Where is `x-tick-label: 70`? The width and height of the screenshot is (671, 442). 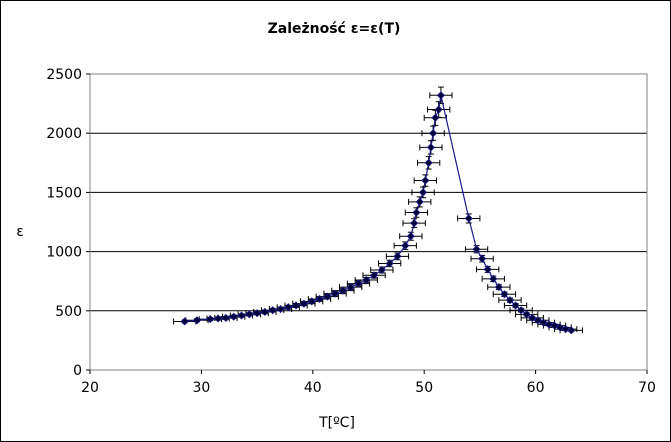
x-tick-label: 70 is located at coordinates (647, 388).